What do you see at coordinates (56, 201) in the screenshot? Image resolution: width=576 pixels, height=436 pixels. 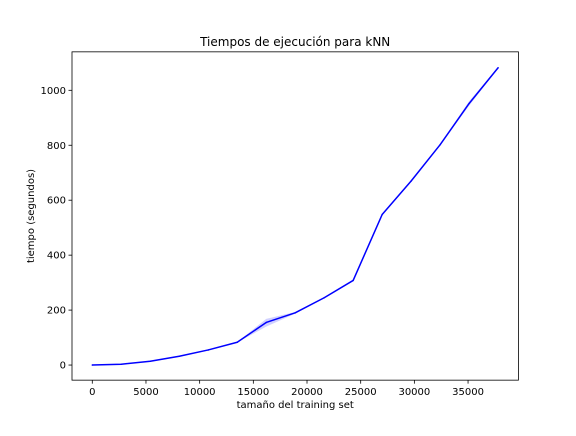 I see `y-tick-label: 600` at bounding box center [56, 201].